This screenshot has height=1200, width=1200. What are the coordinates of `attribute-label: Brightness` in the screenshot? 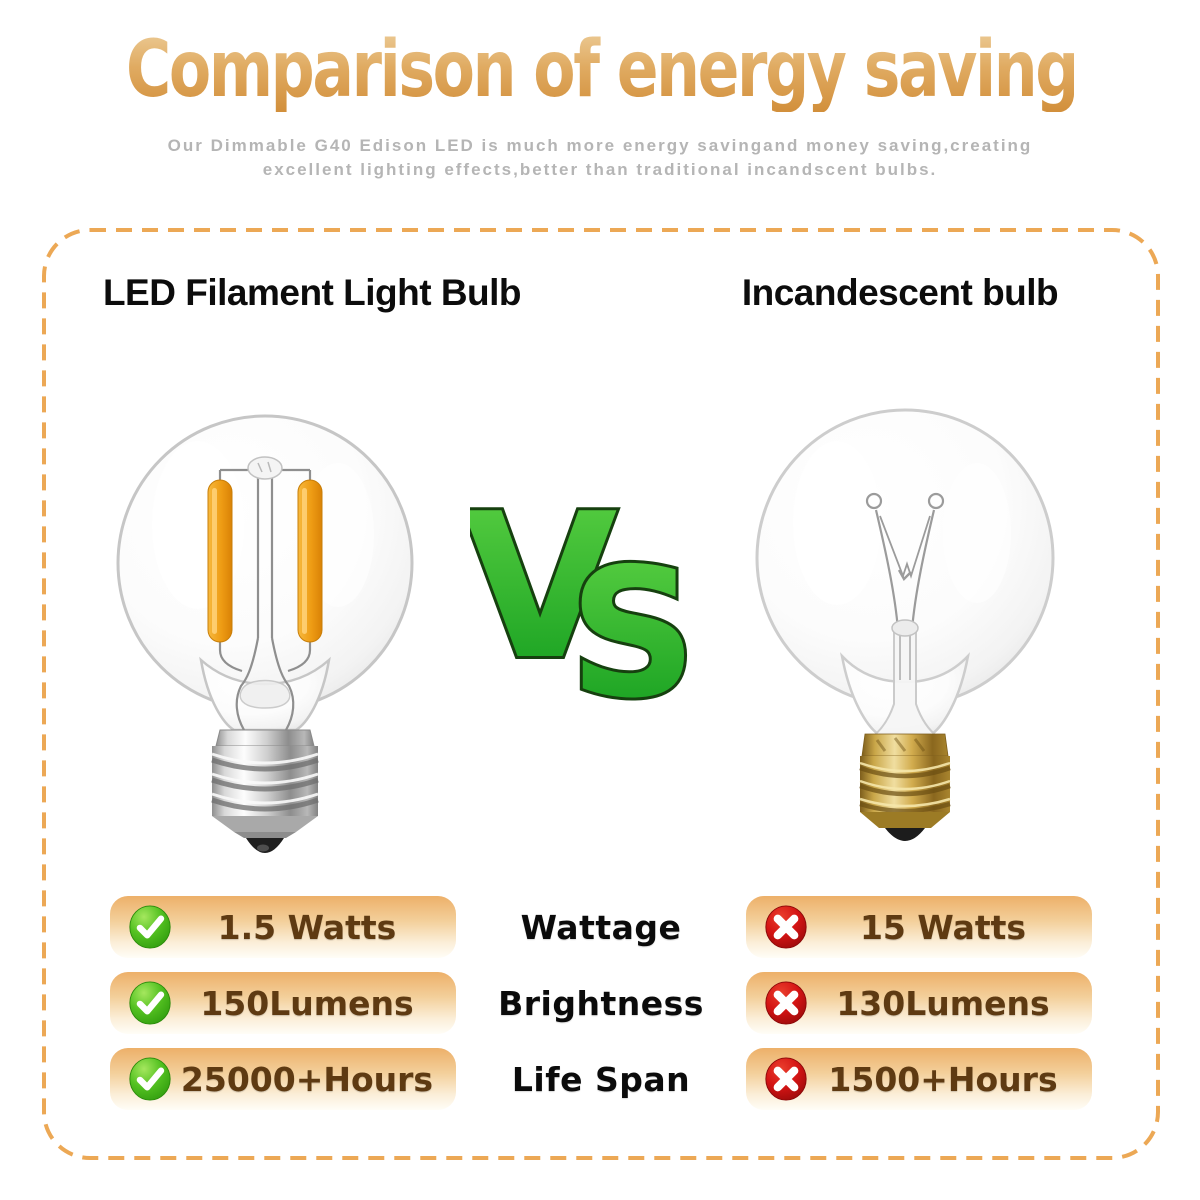 It's located at (601, 1003).